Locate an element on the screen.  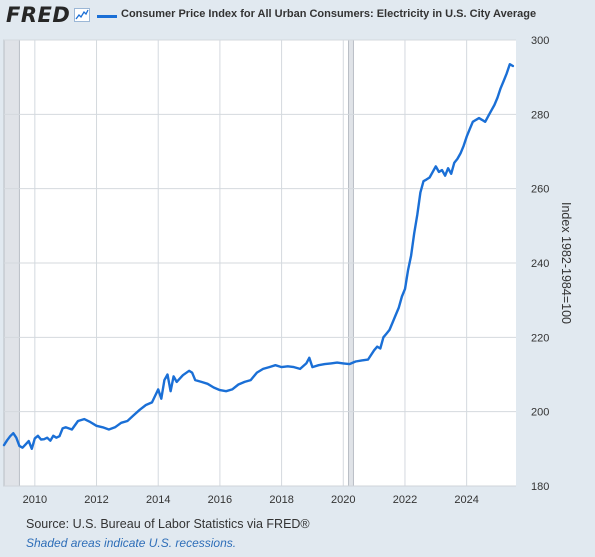
x-tick-label: 2024 is located at coordinates (466, 500).